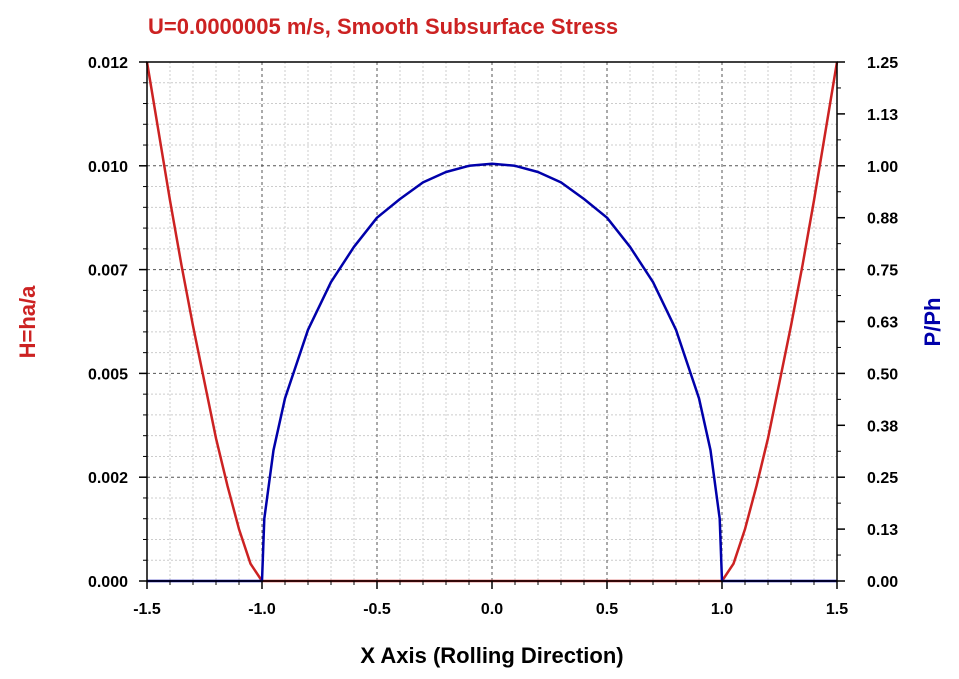  I want to click on y-right-tick-label: 0.00, so click(882, 582).